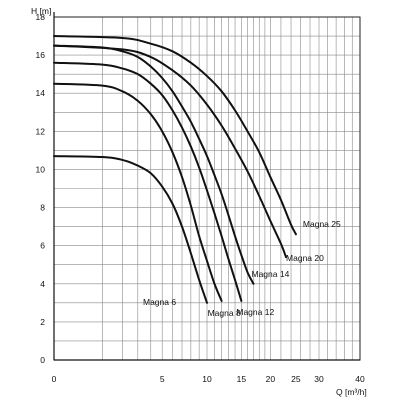 The image size is (400, 400). What do you see at coordinates (41, 11) in the screenshot?
I see `y-axis-label: H [m]` at bounding box center [41, 11].